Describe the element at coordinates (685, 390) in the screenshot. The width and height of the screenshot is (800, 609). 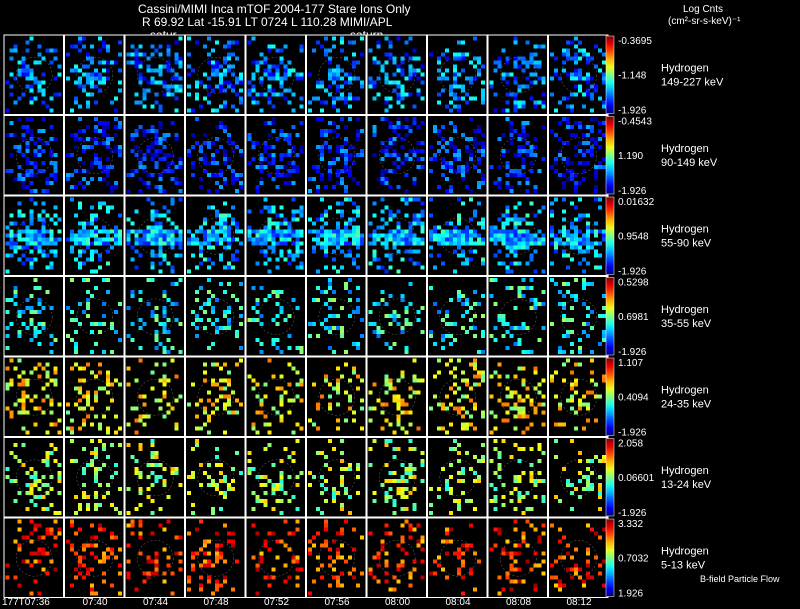
I see `species-label: Hydrogen` at that location.